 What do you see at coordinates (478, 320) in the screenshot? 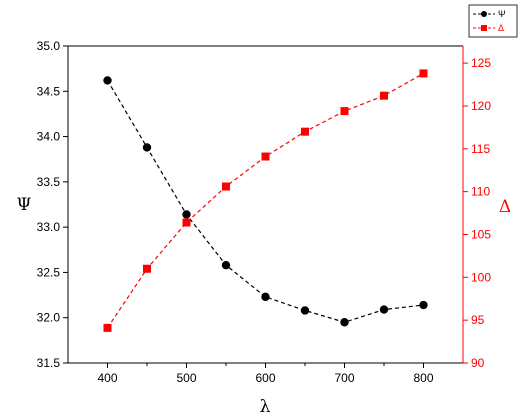
I see `y2-tick-label: 95` at bounding box center [478, 320].